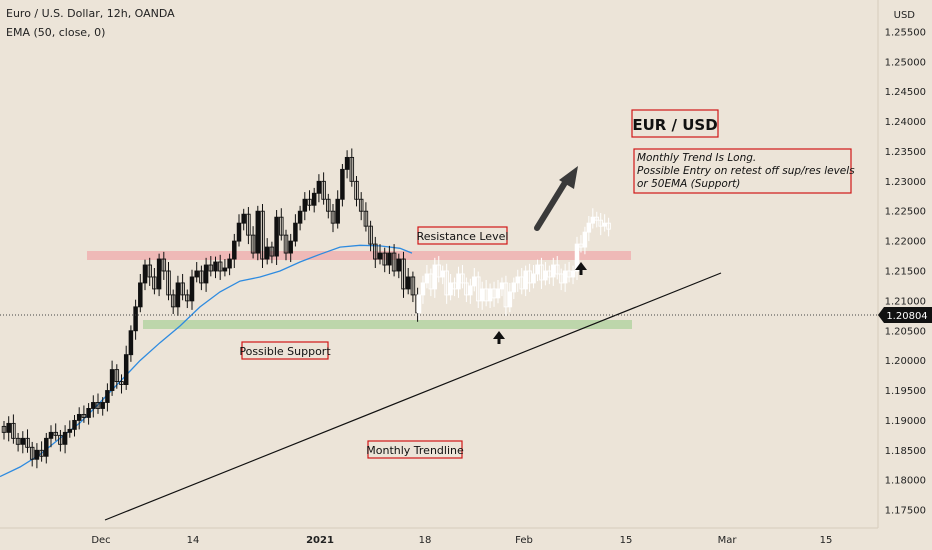 The height and width of the screenshot is (550, 932). Describe the element at coordinates (415, 449) in the screenshot. I see `trendline-label-box: Monthly Trendline` at that location.